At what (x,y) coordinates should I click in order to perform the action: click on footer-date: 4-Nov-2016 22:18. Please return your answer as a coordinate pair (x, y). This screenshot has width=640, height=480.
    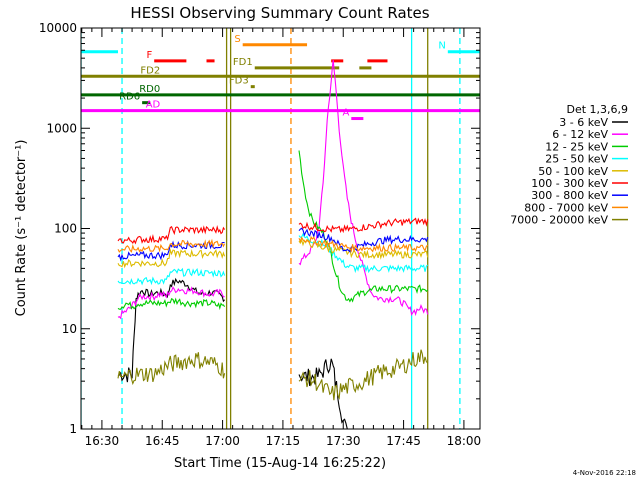
    Looking at the image, I should click on (604, 473).